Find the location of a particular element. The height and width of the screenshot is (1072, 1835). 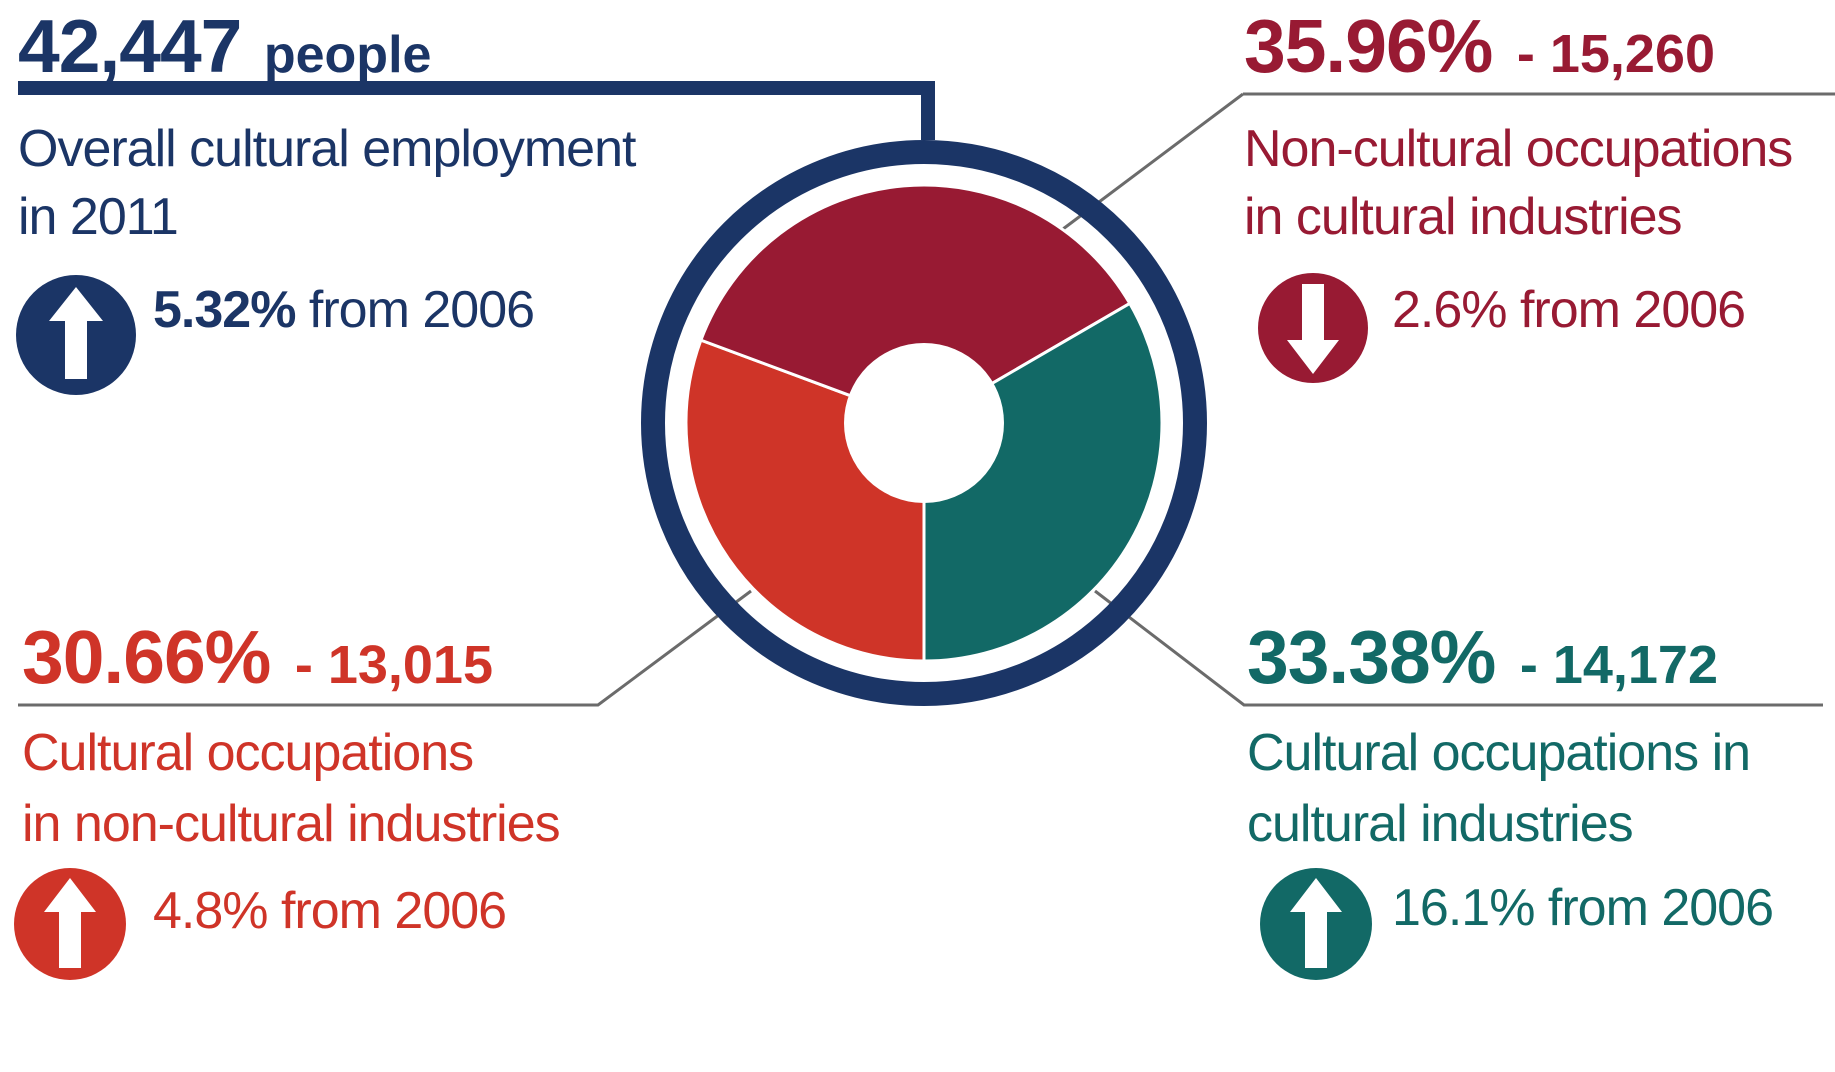

leader-line-bottom-left is located at coordinates (385, 648).